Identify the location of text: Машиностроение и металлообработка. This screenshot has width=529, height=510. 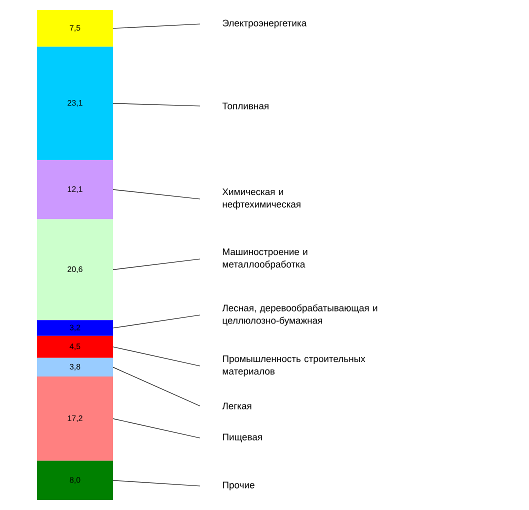
(265, 259).